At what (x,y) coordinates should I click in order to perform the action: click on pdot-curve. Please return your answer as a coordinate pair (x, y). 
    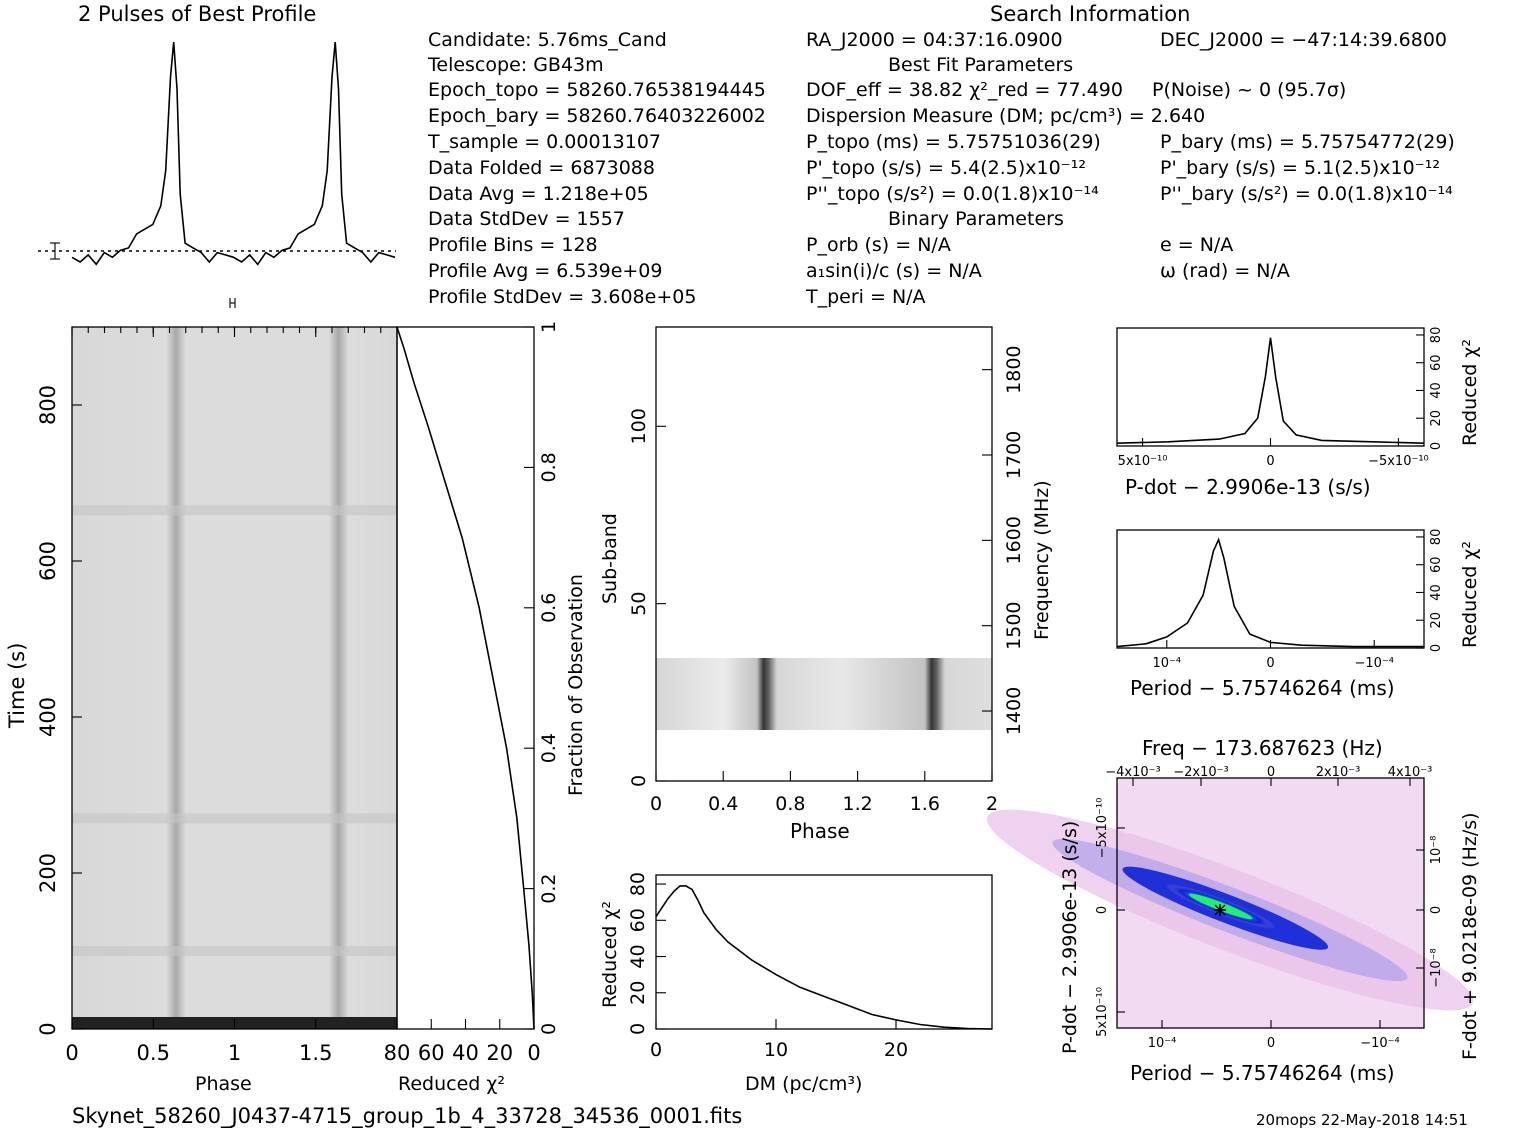
    Looking at the image, I should click on (1270, 390).